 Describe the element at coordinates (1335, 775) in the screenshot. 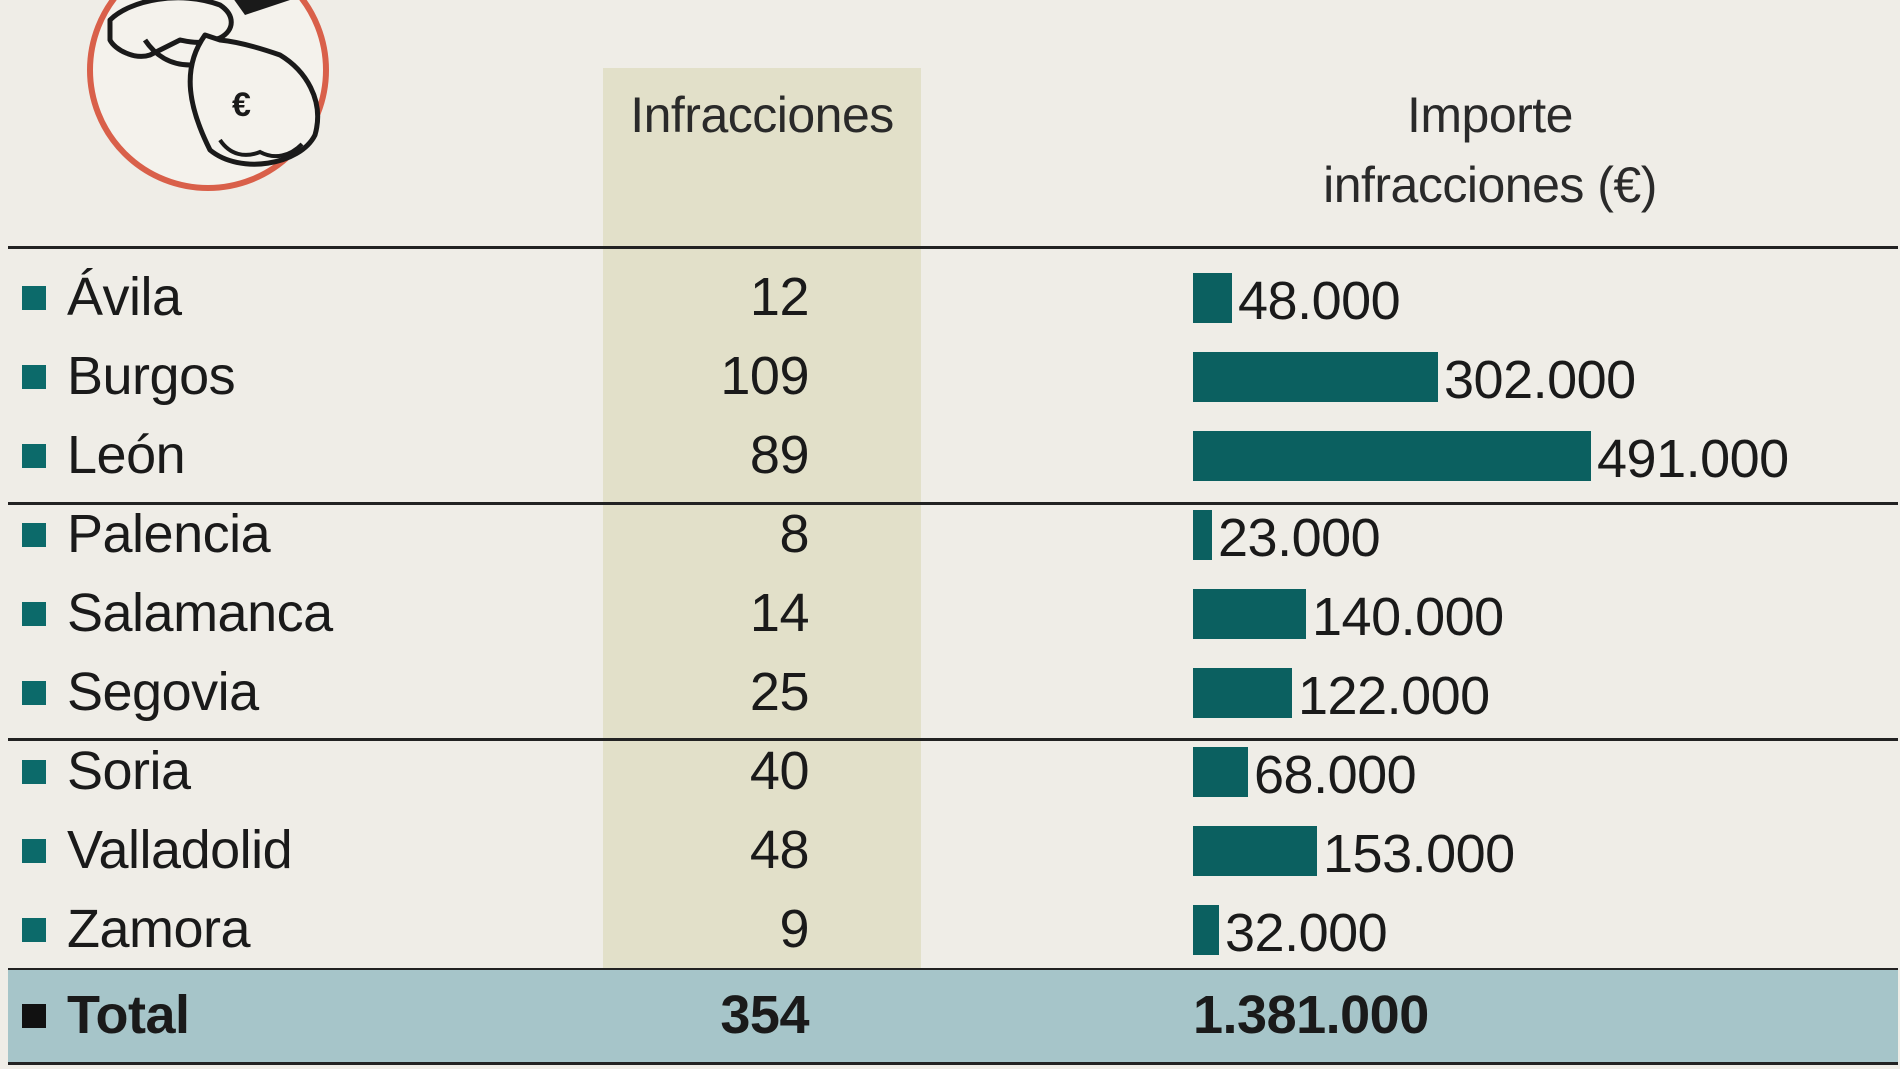

I see `importe-label: 68.000` at that location.